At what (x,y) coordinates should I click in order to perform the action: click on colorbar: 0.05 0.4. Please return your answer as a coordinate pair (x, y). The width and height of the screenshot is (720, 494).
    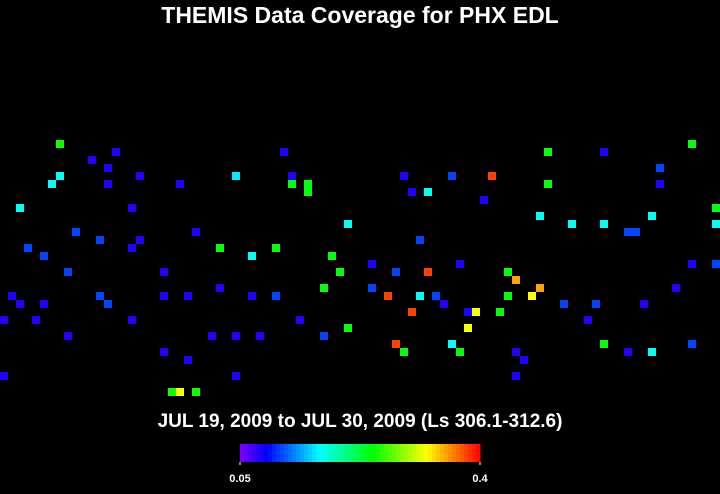
    Looking at the image, I should click on (359, 464).